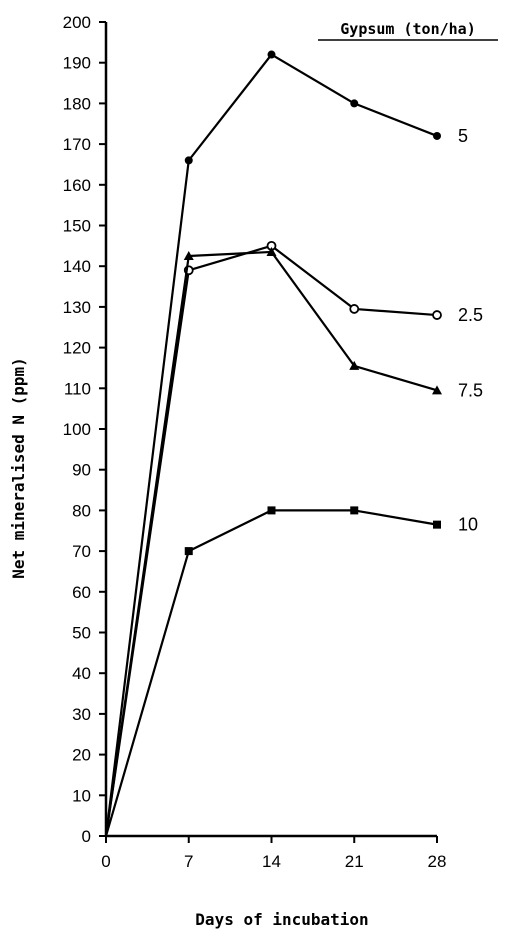  I want to click on y-tick-label: 40, so click(81, 673).